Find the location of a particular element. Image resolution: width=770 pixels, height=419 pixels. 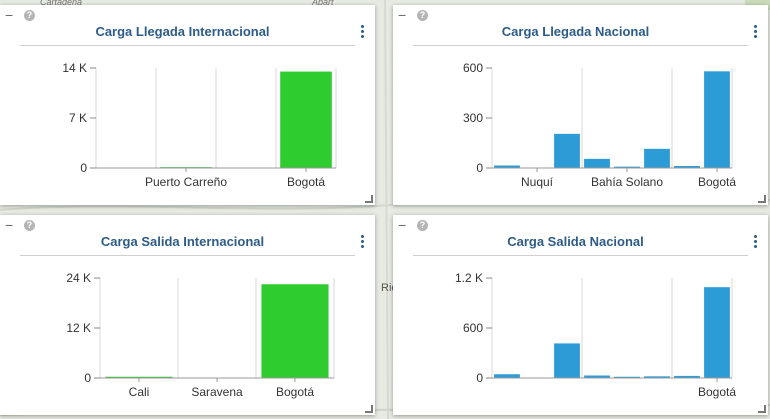

panel-title: Carga Salida Internacional is located at coordinates (182, 241).